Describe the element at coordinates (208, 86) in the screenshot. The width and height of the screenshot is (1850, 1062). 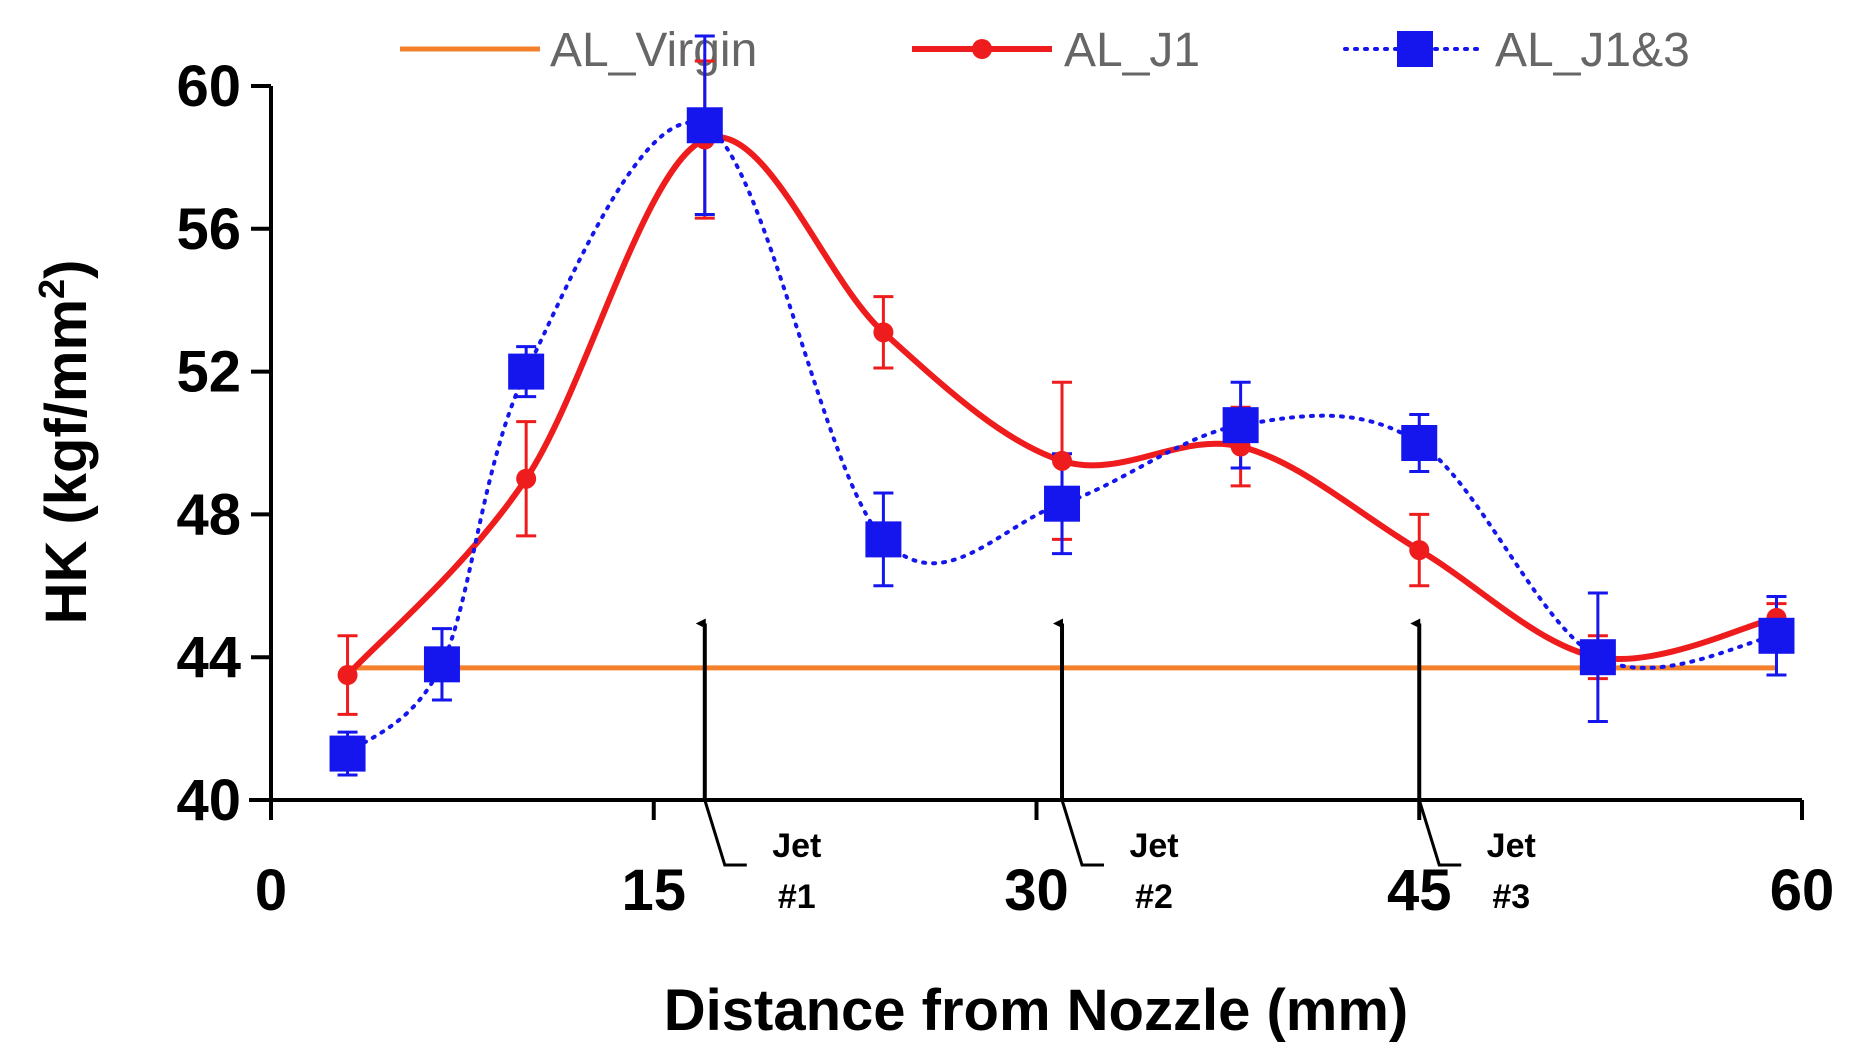
I see `y-tick-label: 60` at that location.